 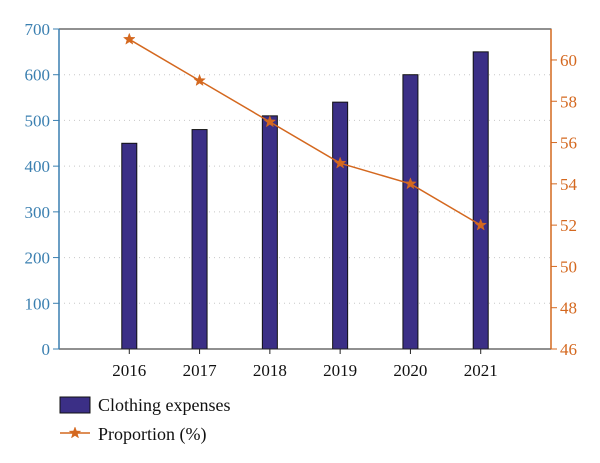 I want to click on y-right-tick-label: 58, so click(x=568, y=101).